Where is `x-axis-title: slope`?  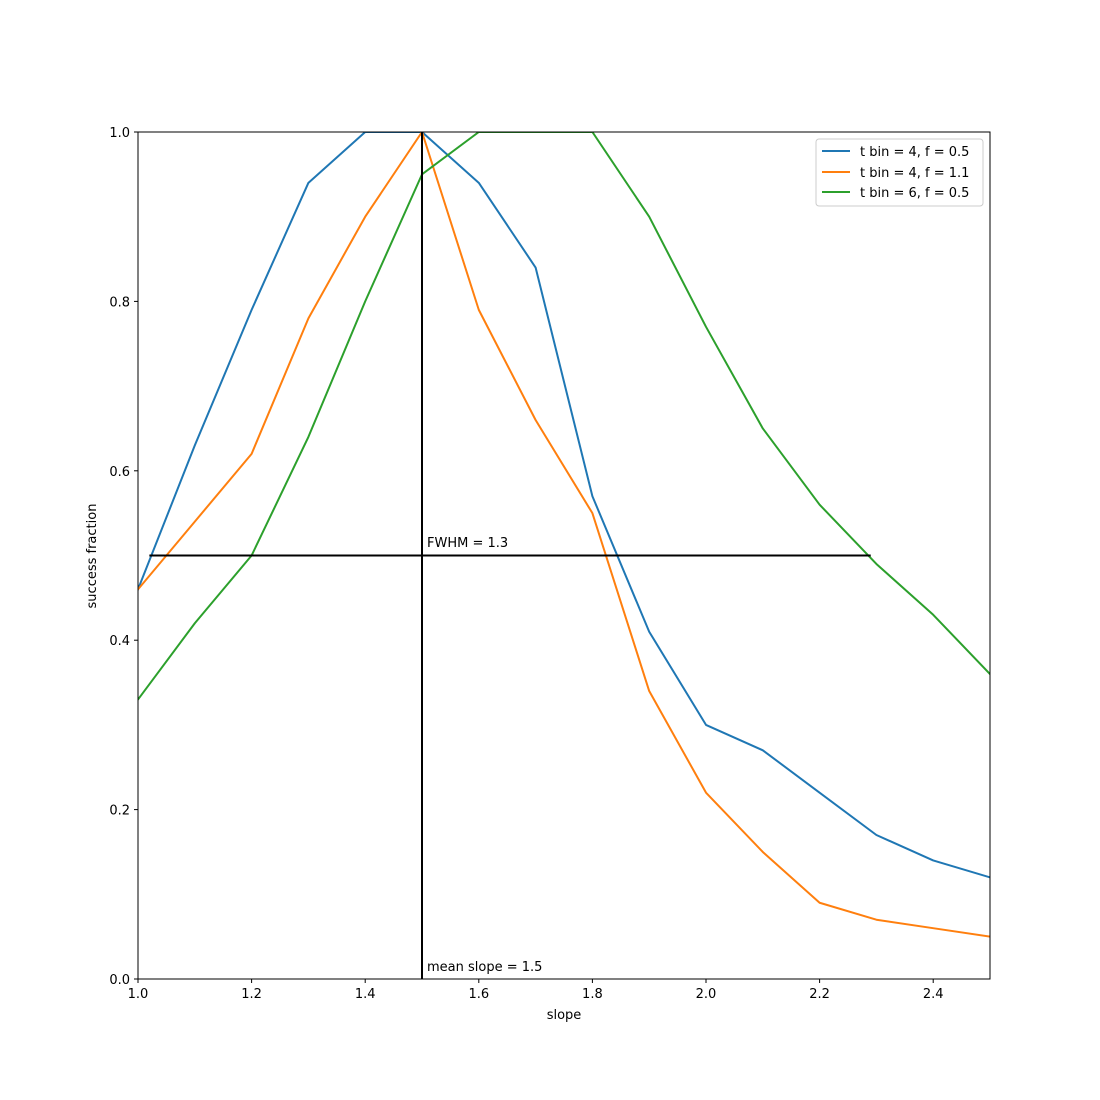
x-axis-title: slope is located at coordinates (564, 1015).